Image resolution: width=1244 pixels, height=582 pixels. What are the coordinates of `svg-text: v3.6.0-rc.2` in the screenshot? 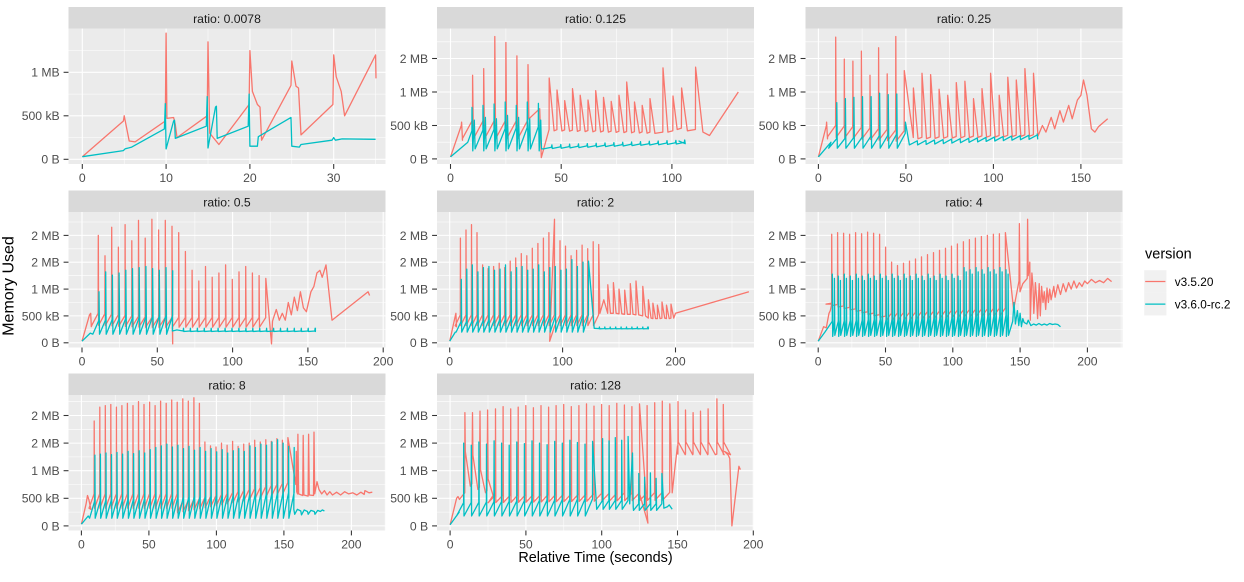 It's located at (1203, 305).